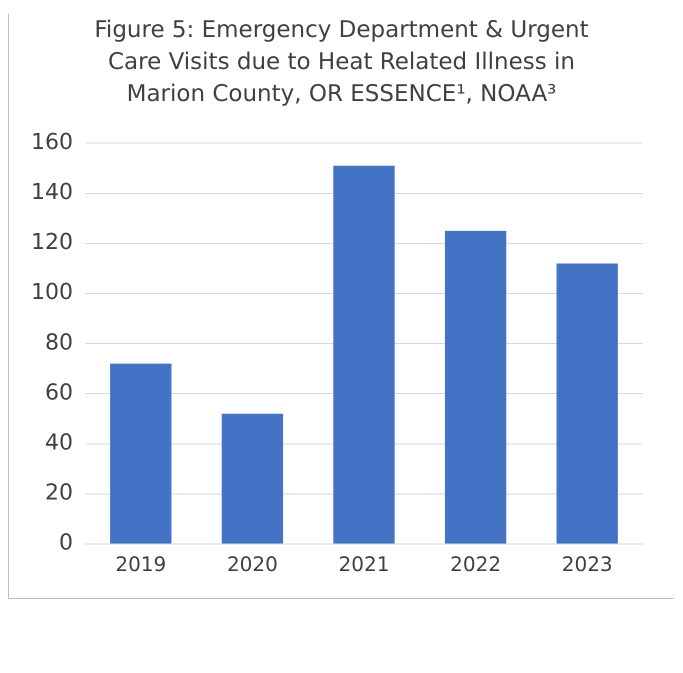  Describe the element at coordinates (58, 493) in the screenshot. I see `y-tick-label: 20` at that location.